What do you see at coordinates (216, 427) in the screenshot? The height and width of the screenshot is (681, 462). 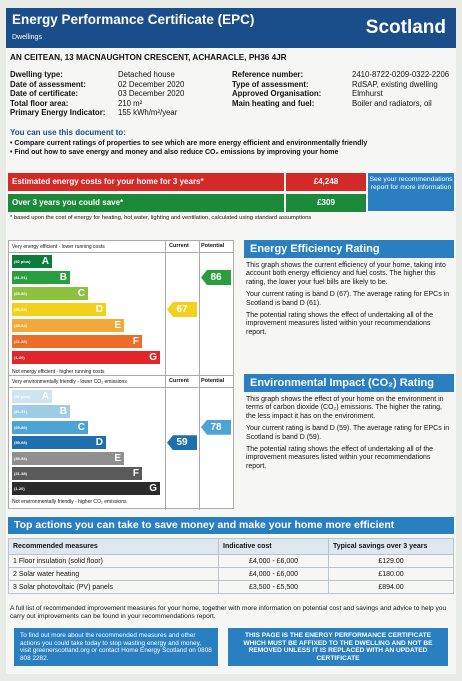 I see `potential-rating-arrow: 78` at bounding box center [216, 427].